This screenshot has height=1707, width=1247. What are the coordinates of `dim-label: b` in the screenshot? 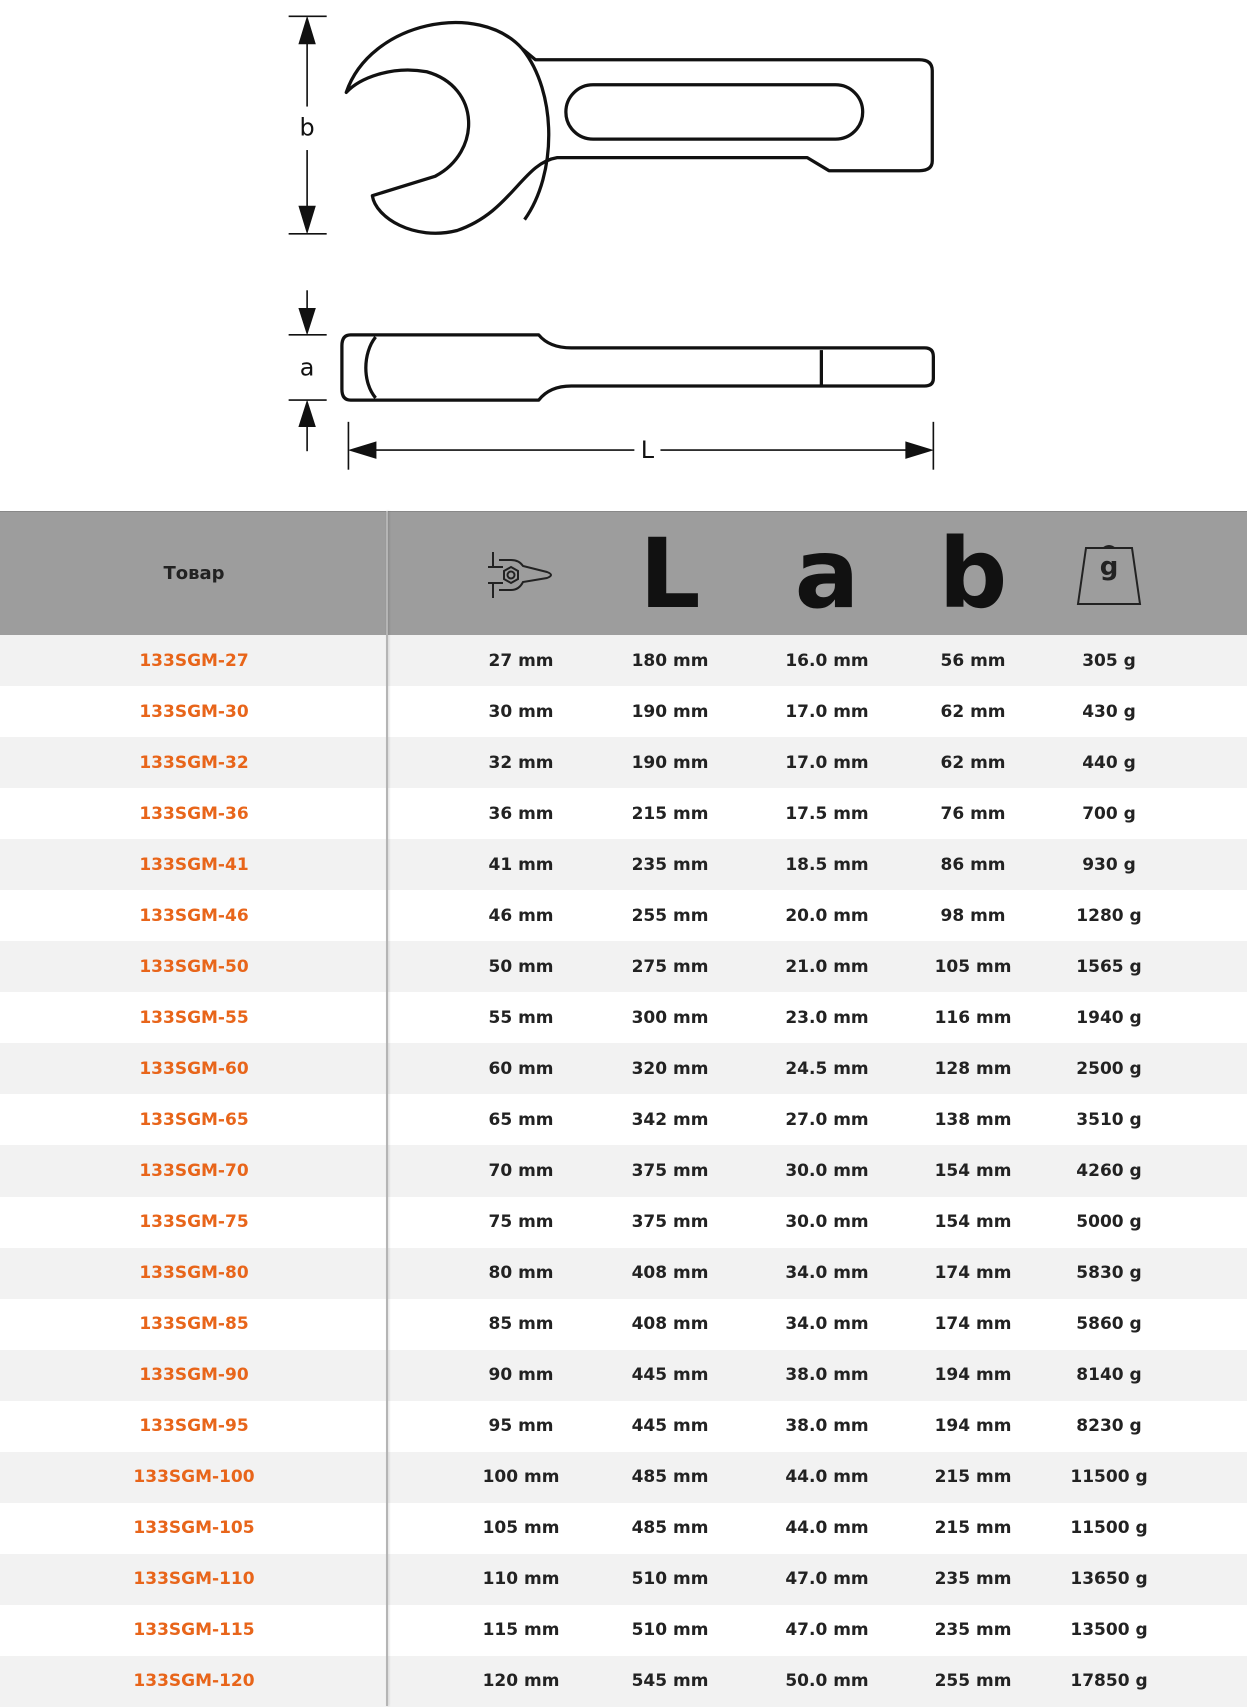 It's located at (307, 127).